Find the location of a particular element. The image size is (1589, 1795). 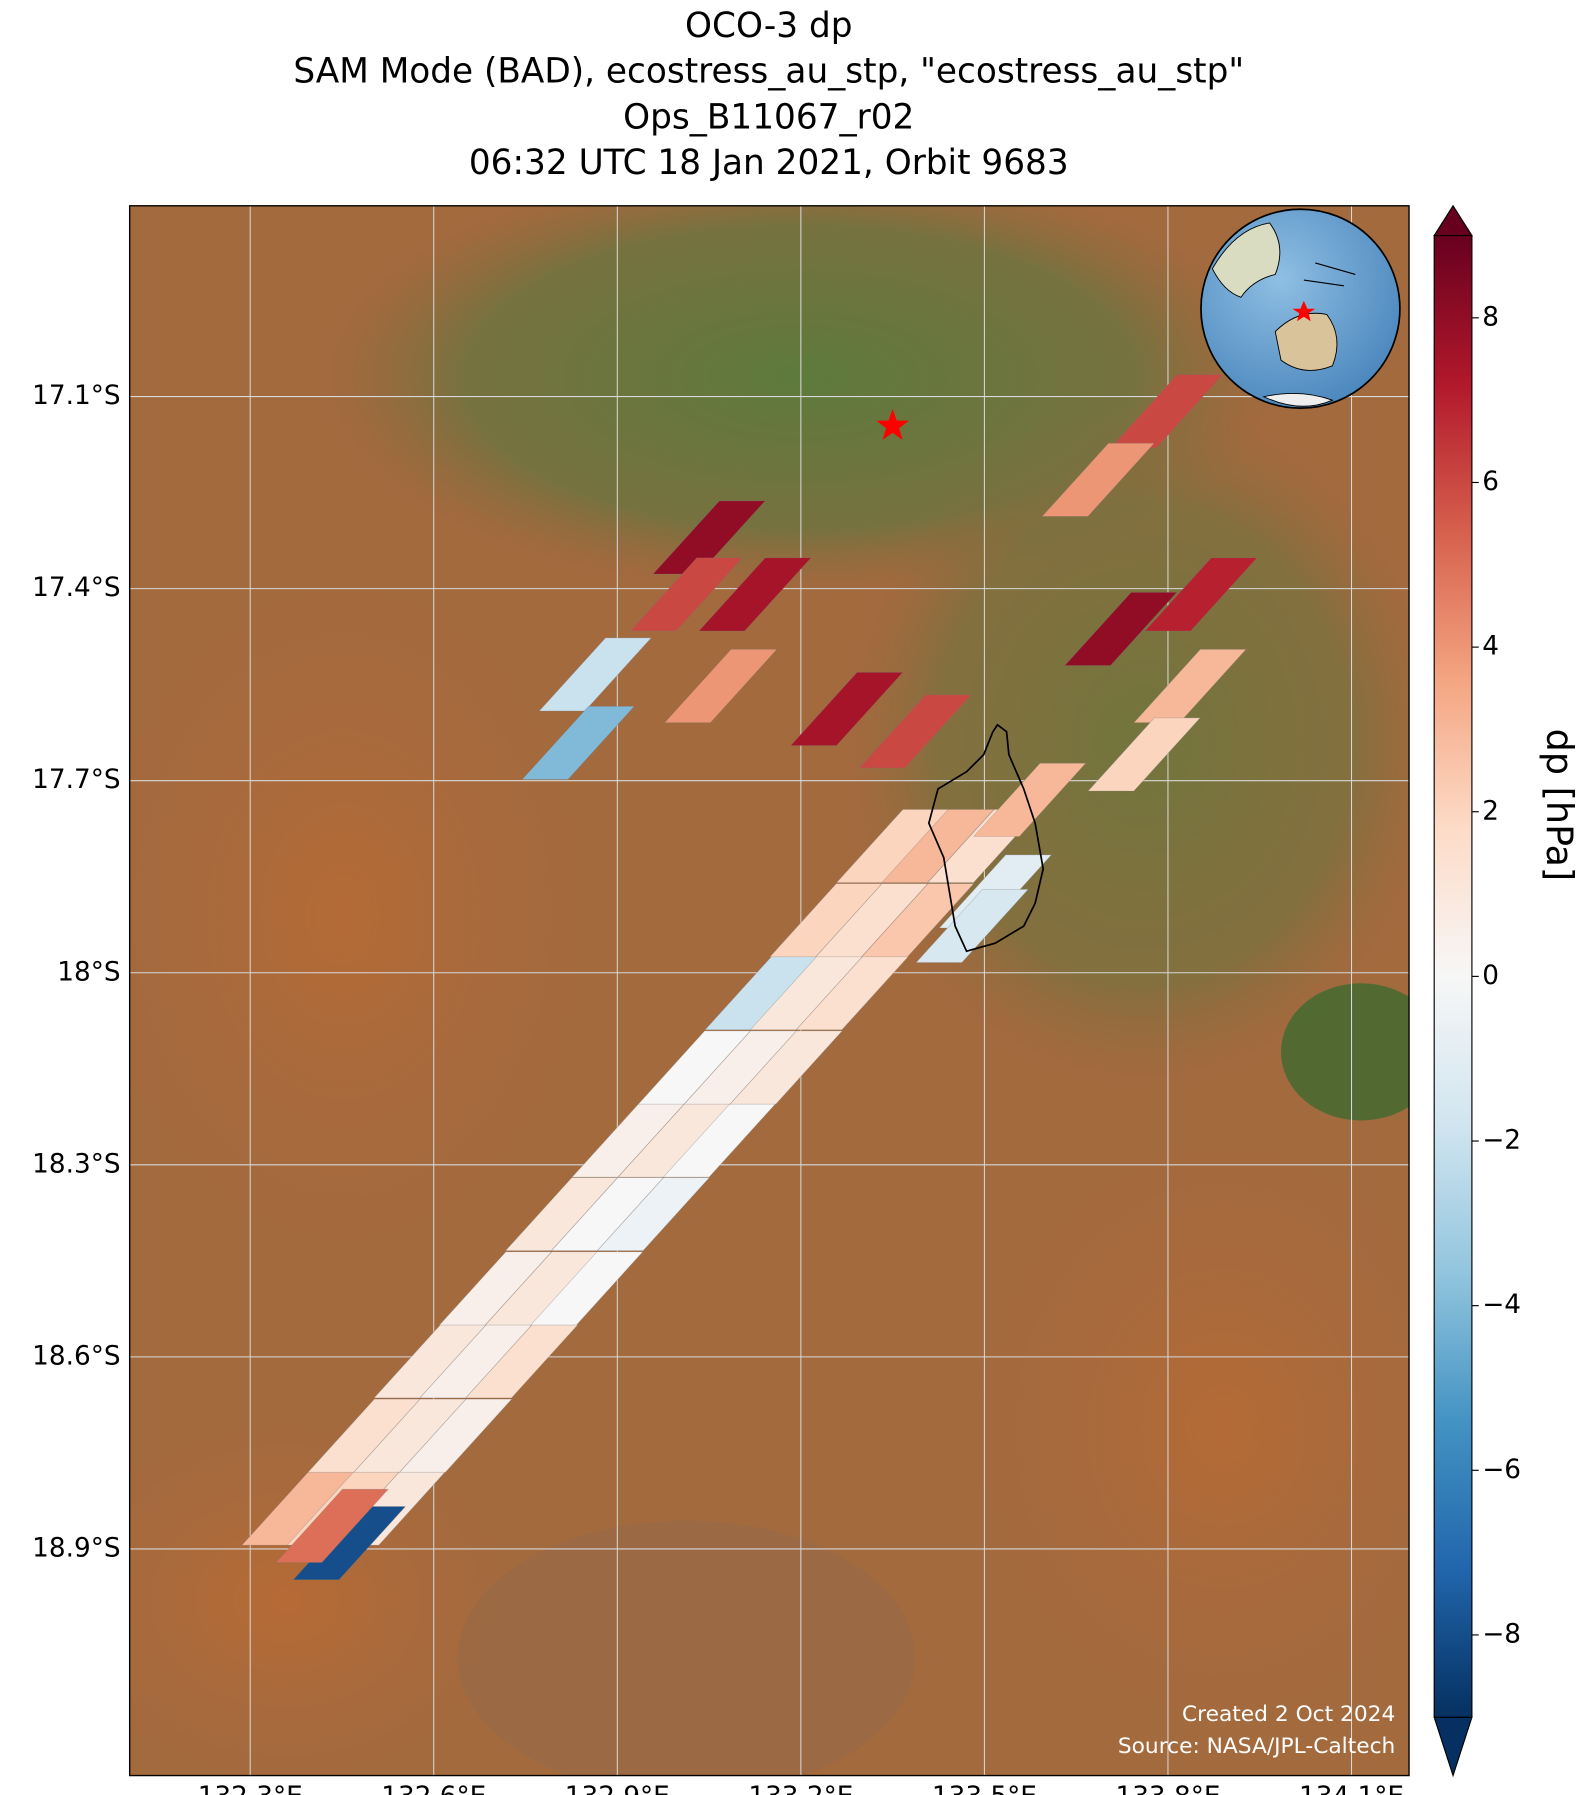

lake-outline is located at coordinates (986, 838).